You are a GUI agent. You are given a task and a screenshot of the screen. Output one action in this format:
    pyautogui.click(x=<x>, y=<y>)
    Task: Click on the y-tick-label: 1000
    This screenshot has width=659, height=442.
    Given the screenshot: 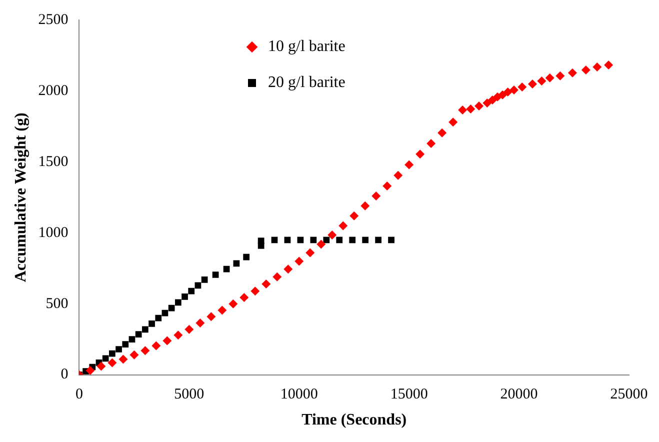 What is the action you would take?
    pyautogui.click(x=53, y=232)
    